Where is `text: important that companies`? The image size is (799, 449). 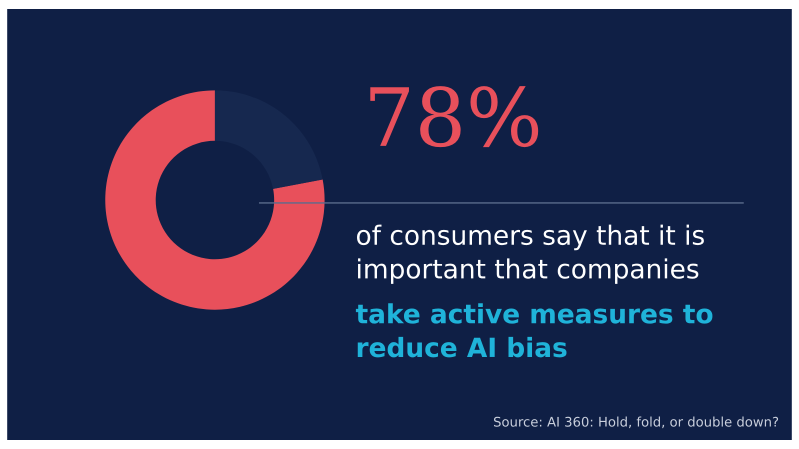 text: important that companies is located at coordinates (528, 271).